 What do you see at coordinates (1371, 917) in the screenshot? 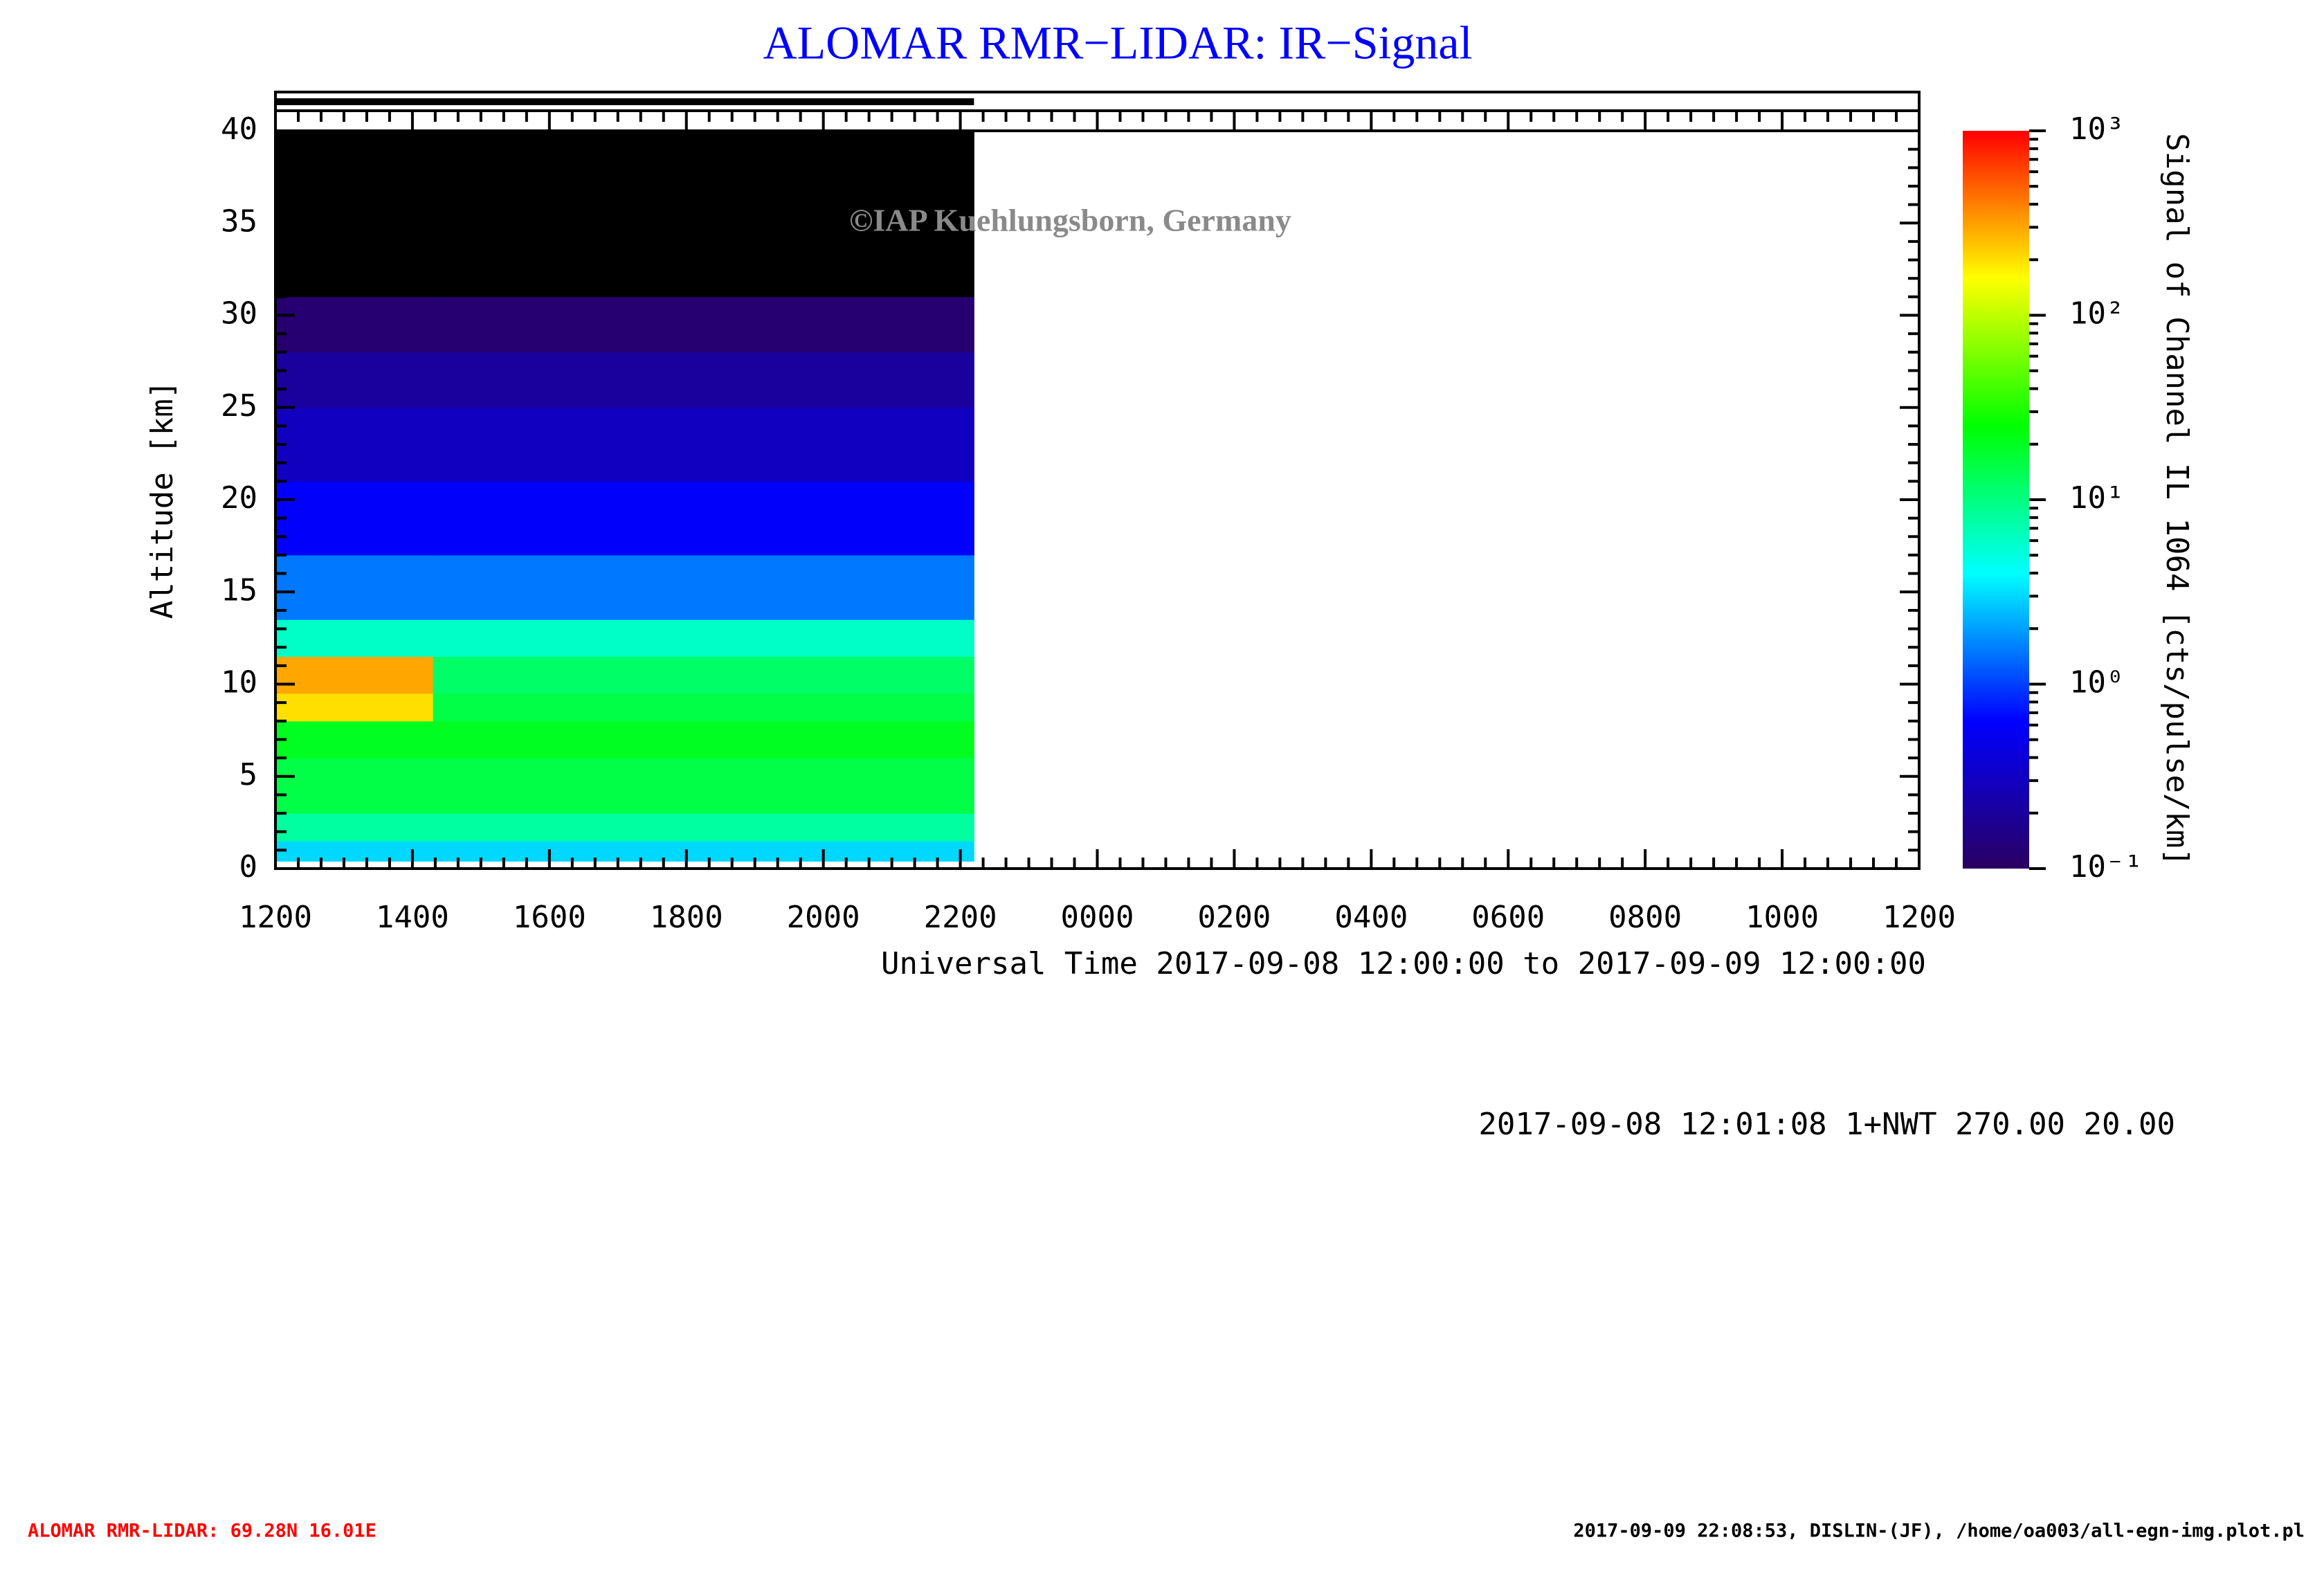
I see `x-tick-label: 0400` at bounding box center [1371, 917].